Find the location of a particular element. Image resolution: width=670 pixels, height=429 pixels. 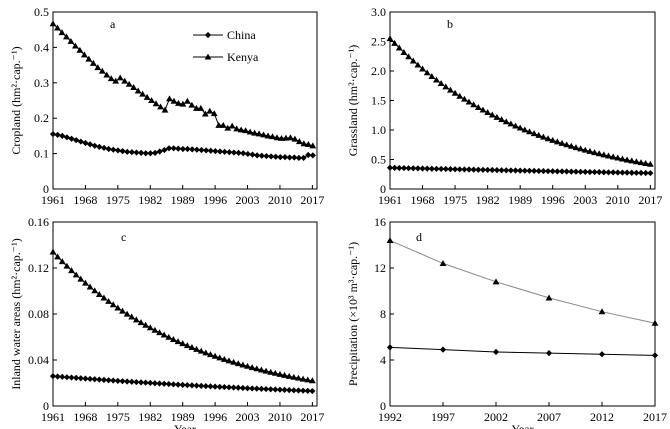

panel-letter: b is located at coordinates (450, 24).